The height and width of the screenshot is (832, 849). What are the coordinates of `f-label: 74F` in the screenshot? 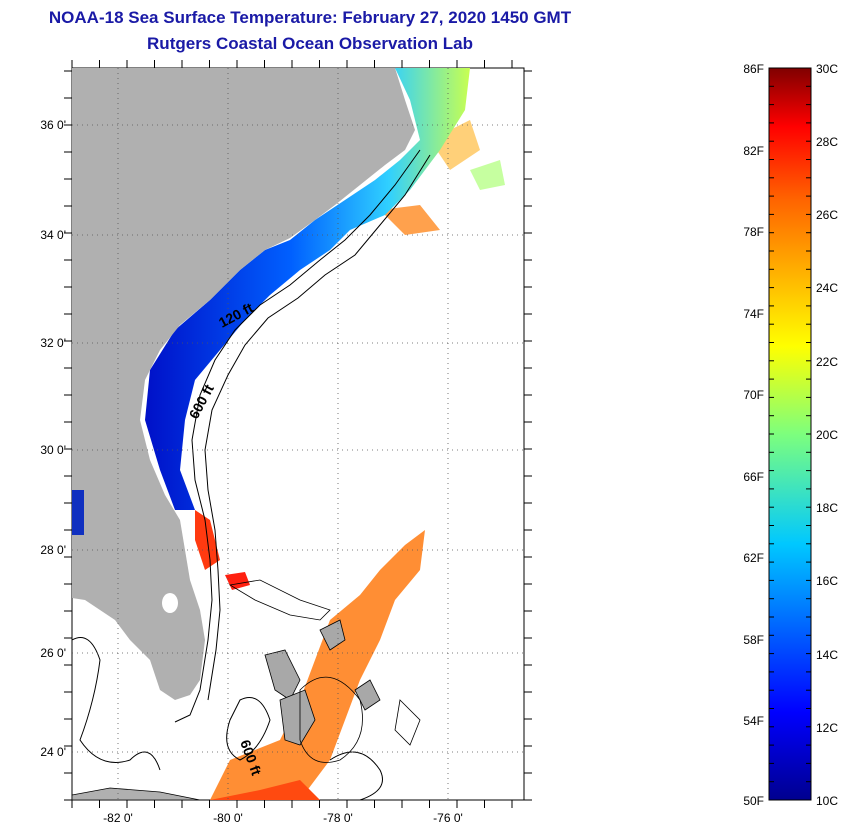 It's located at (753, 314).